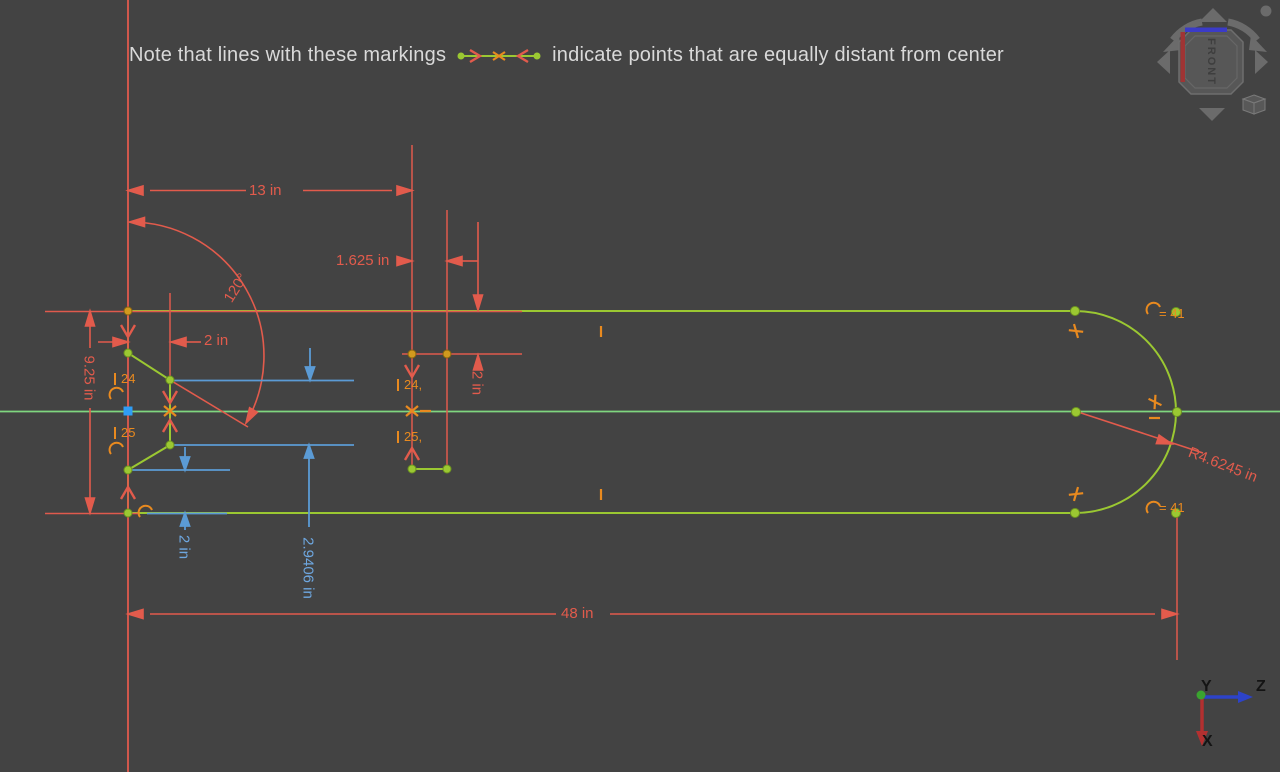 The image size is (1280, 772). I want to click on note-prefix: Note that lines with these markings, so click(288, 55).